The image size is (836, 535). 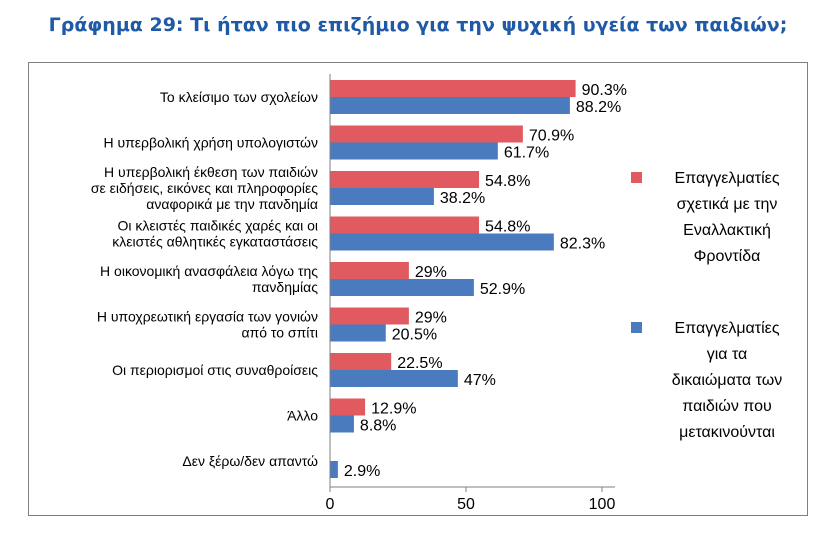 What do you see at coordinates (250, 461) in the screenshot?
I see `category-label: Δεν ξέρω/δεν απαντώ` at bounding box center [250, 461].